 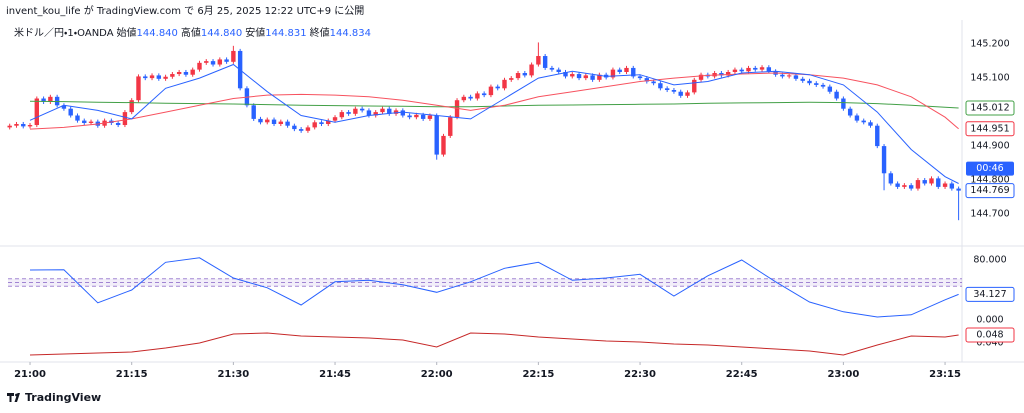 I want to click on y-tick-label: 144.700, so click(x=989, y=214).